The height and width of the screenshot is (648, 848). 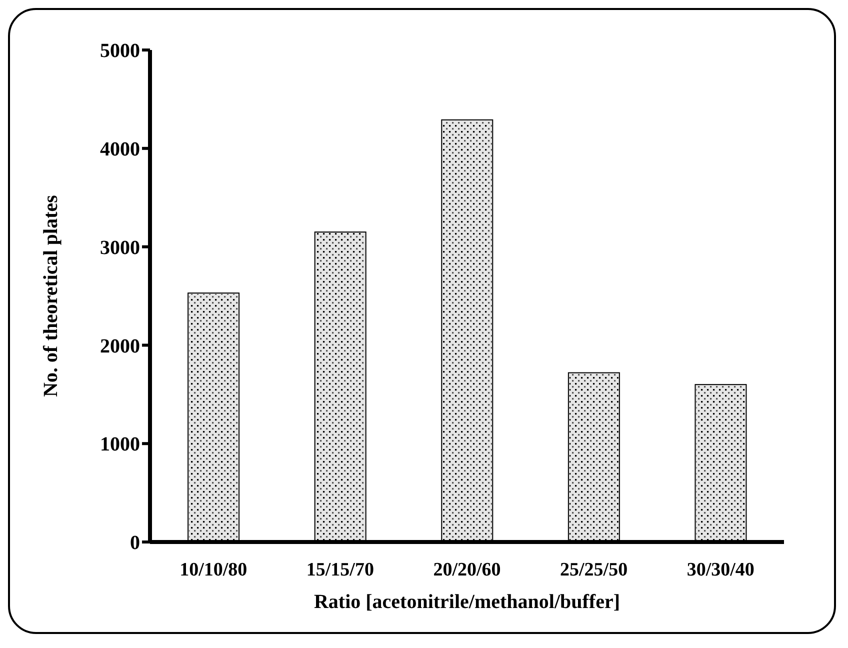 I want to click on x-tick-label: 10/10/80, so click(x=214, y=569).